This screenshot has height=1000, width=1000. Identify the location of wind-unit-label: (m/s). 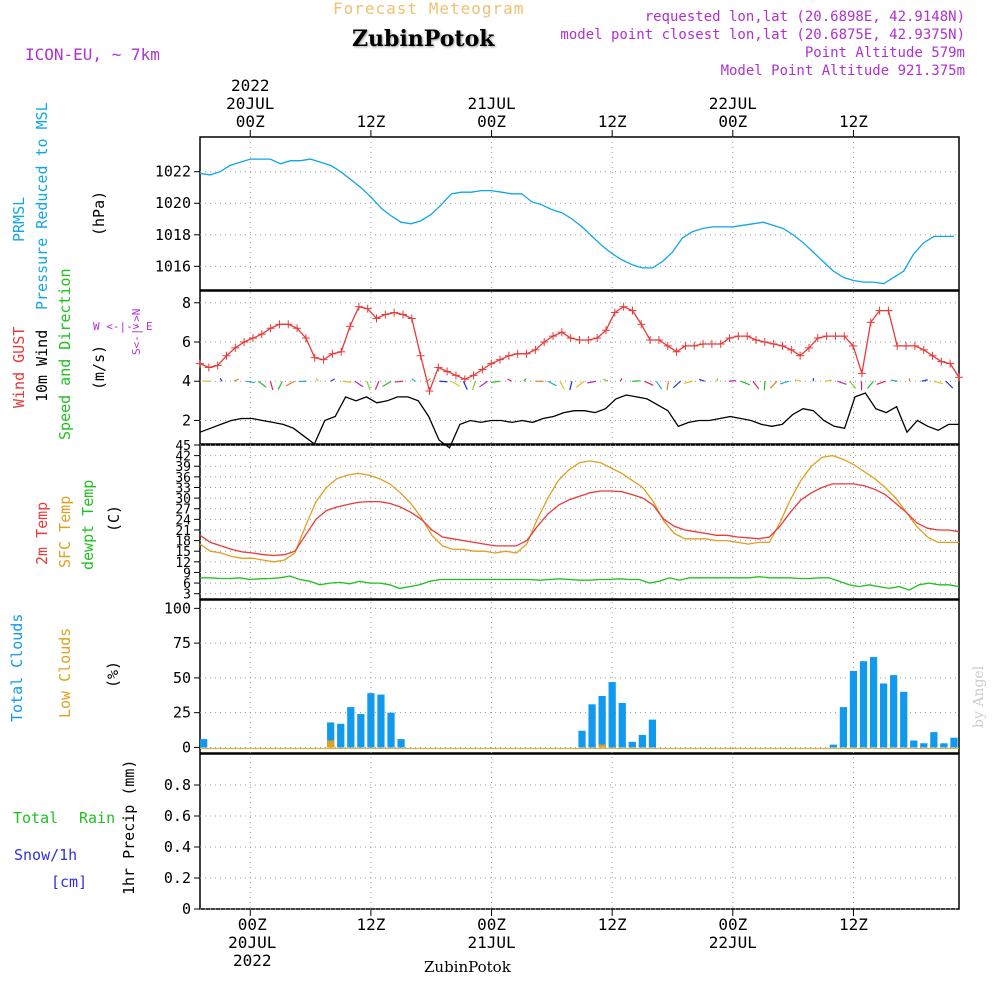
(99, 367).